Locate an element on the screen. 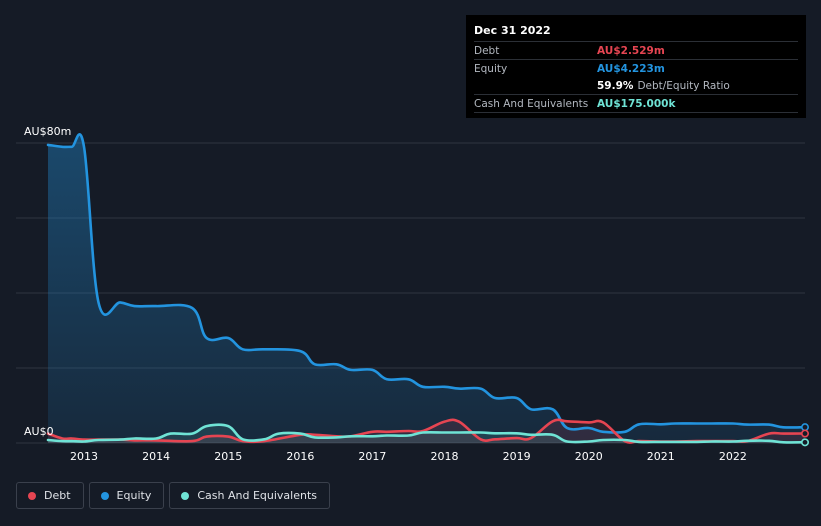 The height and width of the screenshot is (526, 821). debt-end-marker is located at coordinates (804, 433).